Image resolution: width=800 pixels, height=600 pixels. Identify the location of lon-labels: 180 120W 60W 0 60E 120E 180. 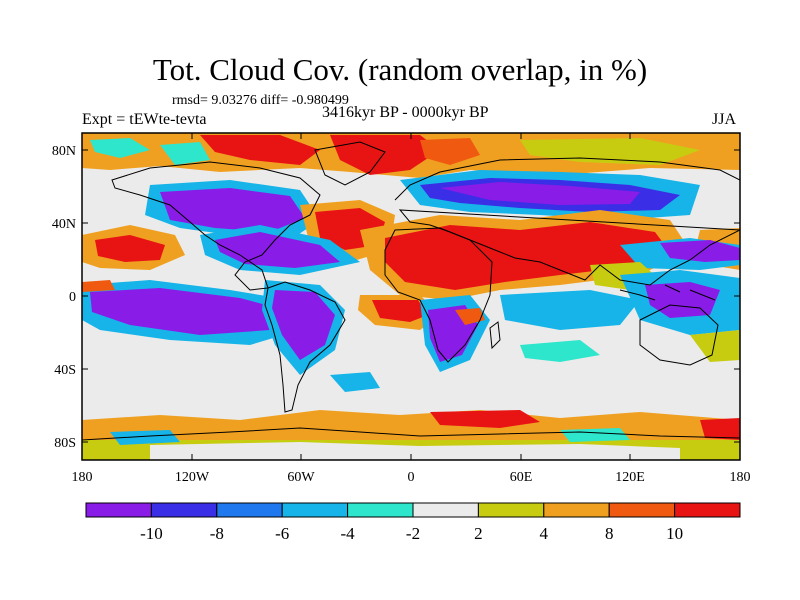
(411, 477).